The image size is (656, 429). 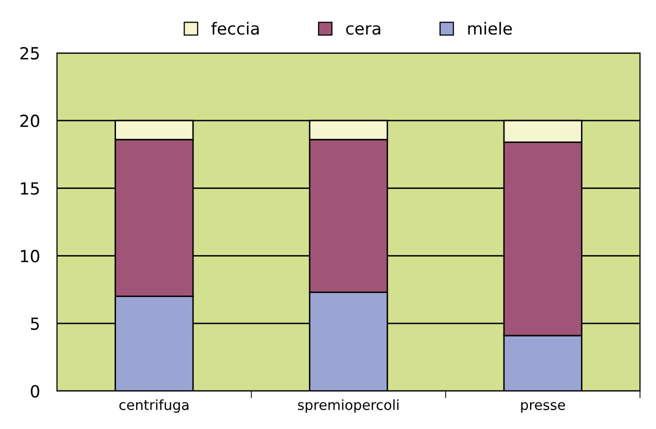 I want to click on x-tick-label: spremiopercoli, so click(x=348, y=406).